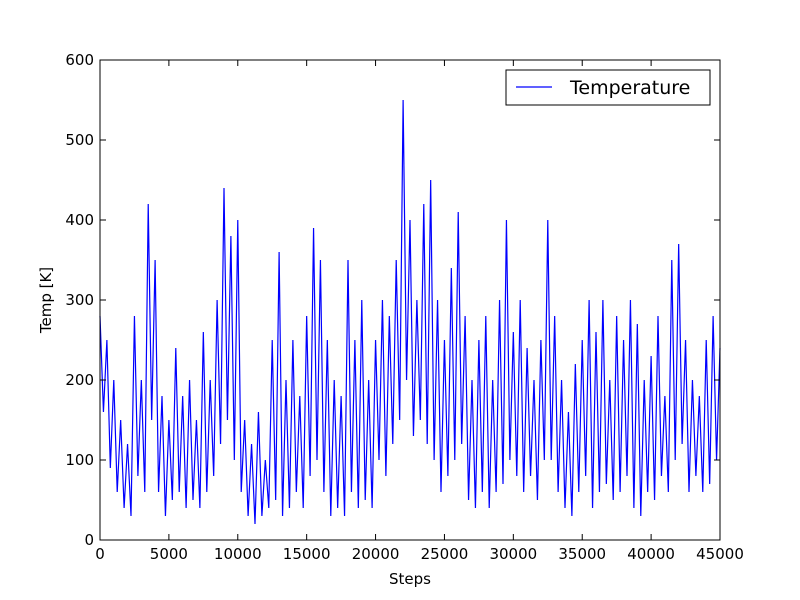  I want to click on x-tick-label: 5000, so click(169, 554).